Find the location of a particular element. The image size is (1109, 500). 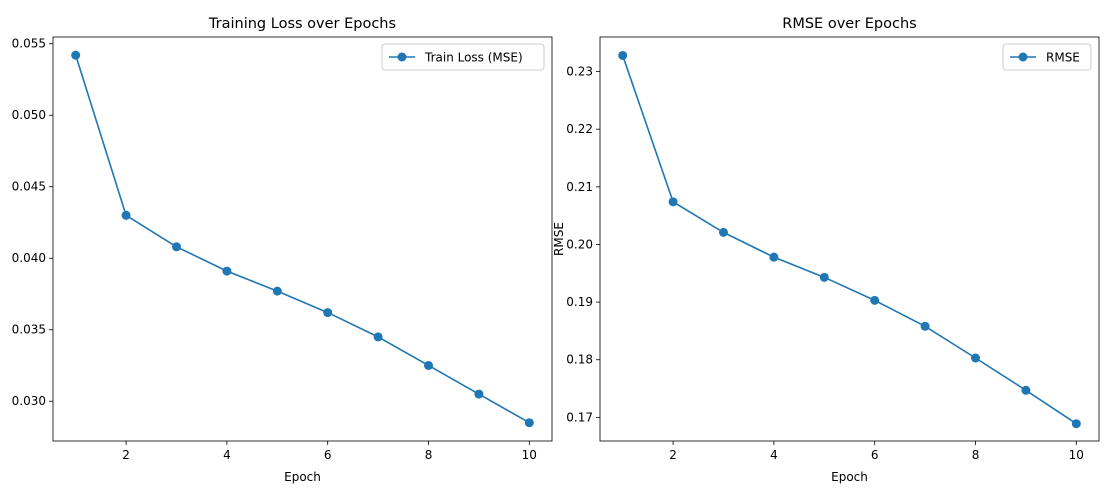

legend-label: Train Loss (MSE) is located at coordinates (473, 58).